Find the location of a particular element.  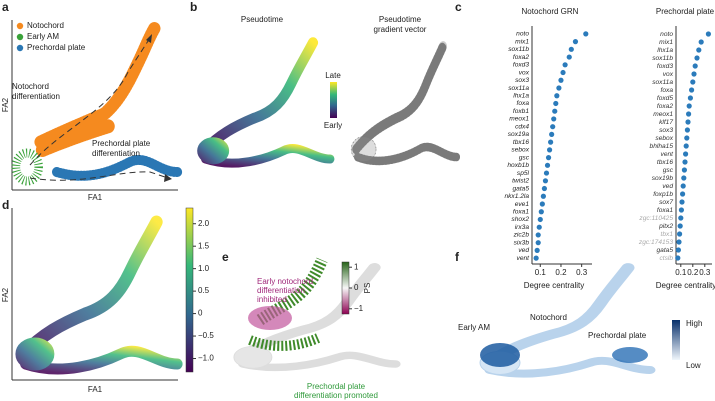

gene-label: meox1 is located at coordinates (663, 114).